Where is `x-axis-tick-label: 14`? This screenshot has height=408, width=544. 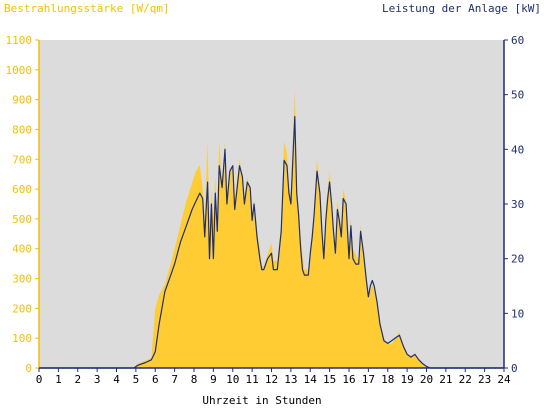 x-axis-tick-label: 14 is located at coordinates (311, 379).